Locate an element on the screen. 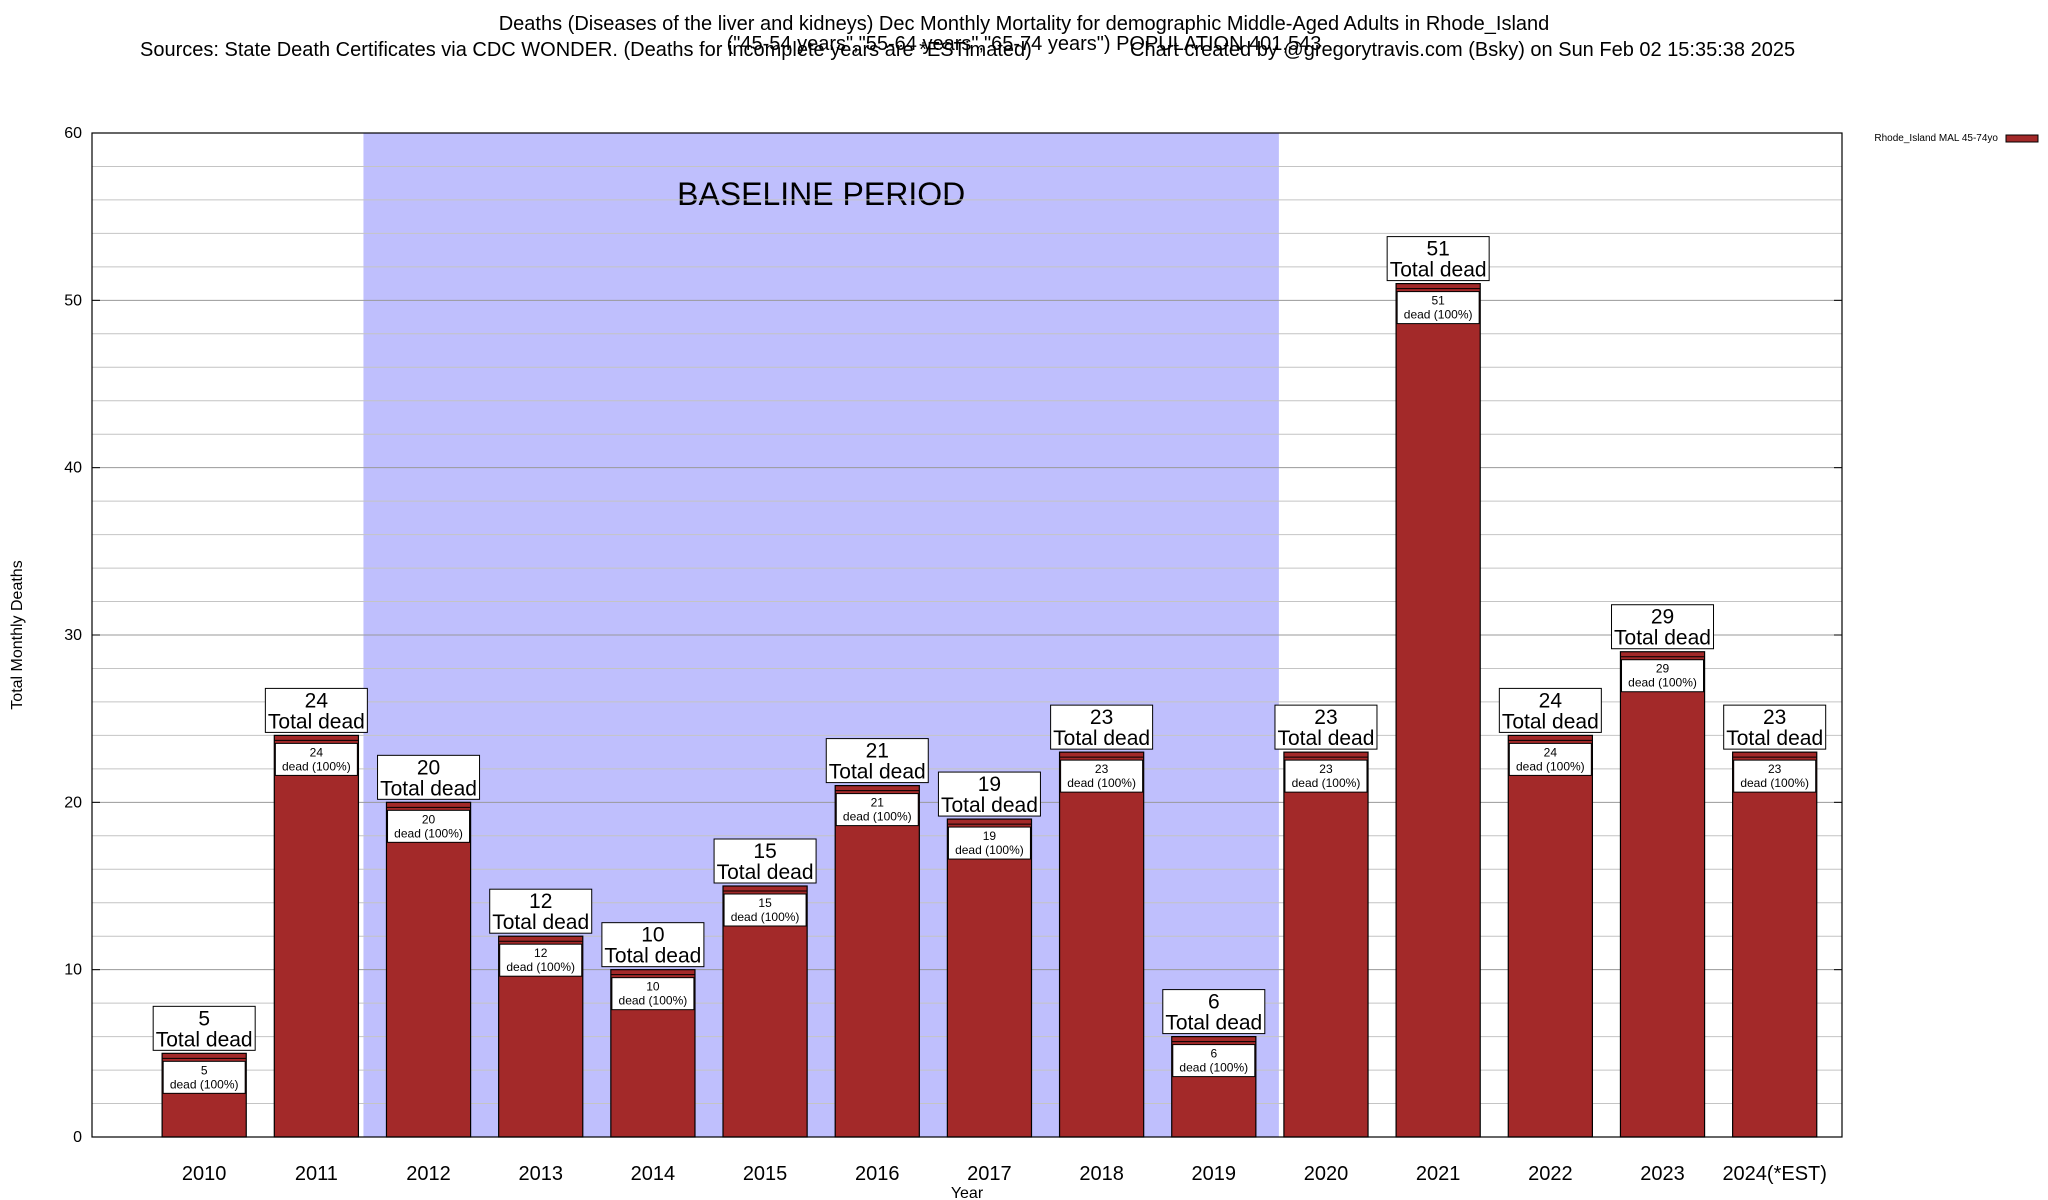 This screenshot has height=1200, width=2048. x-tick-label: 2015 is located at coordinates (765, 1174).